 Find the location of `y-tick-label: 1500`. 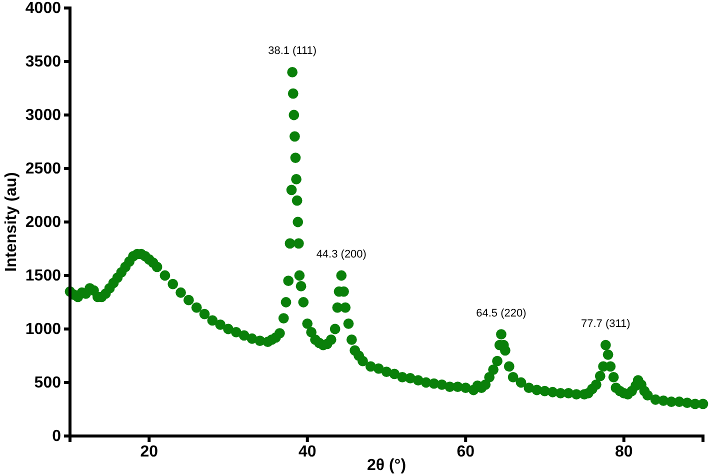

y-tick-label: 1500 is located at coordinates (43, 276).